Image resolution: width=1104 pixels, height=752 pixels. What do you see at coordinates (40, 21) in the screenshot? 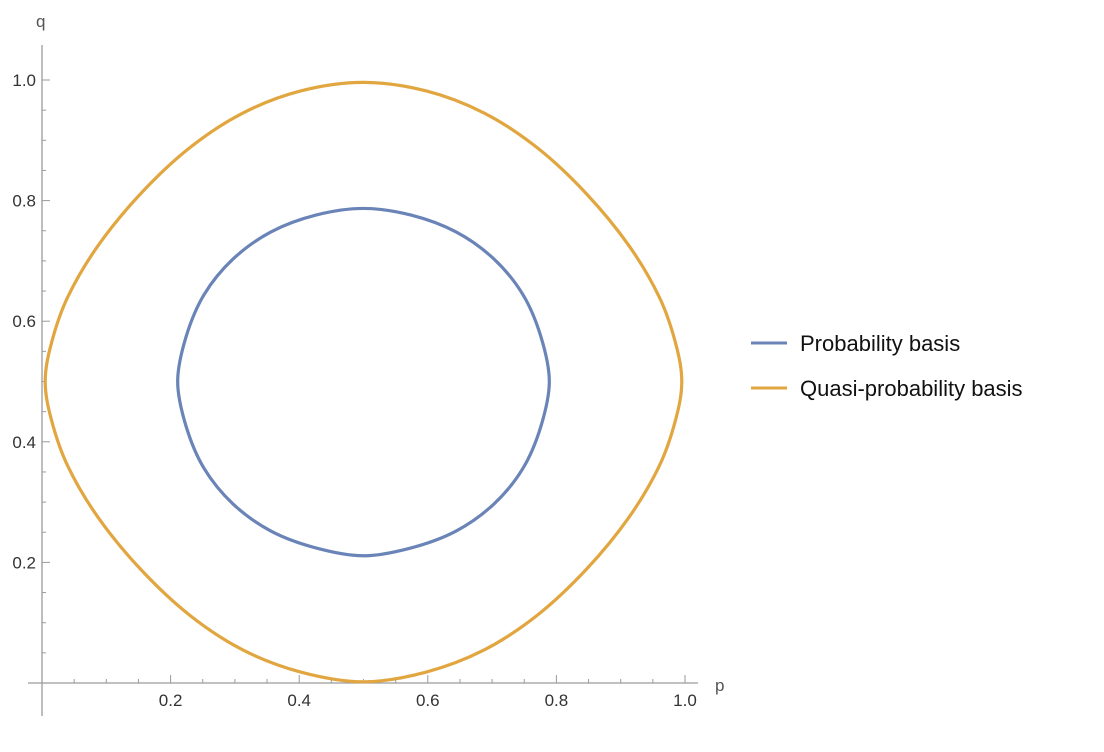
I see `y-axis-label: q` at bounding box center [40, 21].